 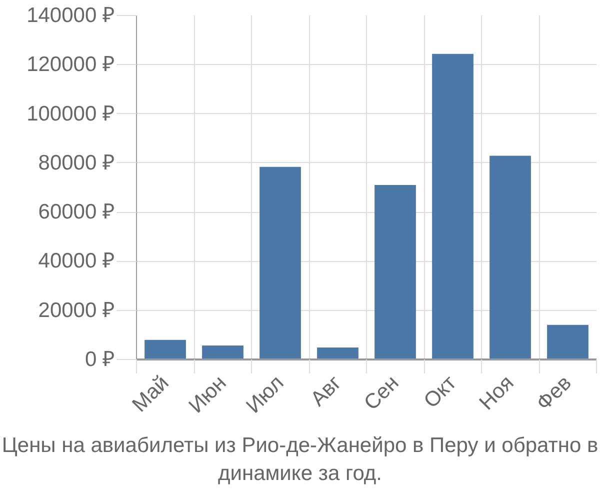 I want to click on y-tick-label: 40000 ₽, so click(x=76, y=261).